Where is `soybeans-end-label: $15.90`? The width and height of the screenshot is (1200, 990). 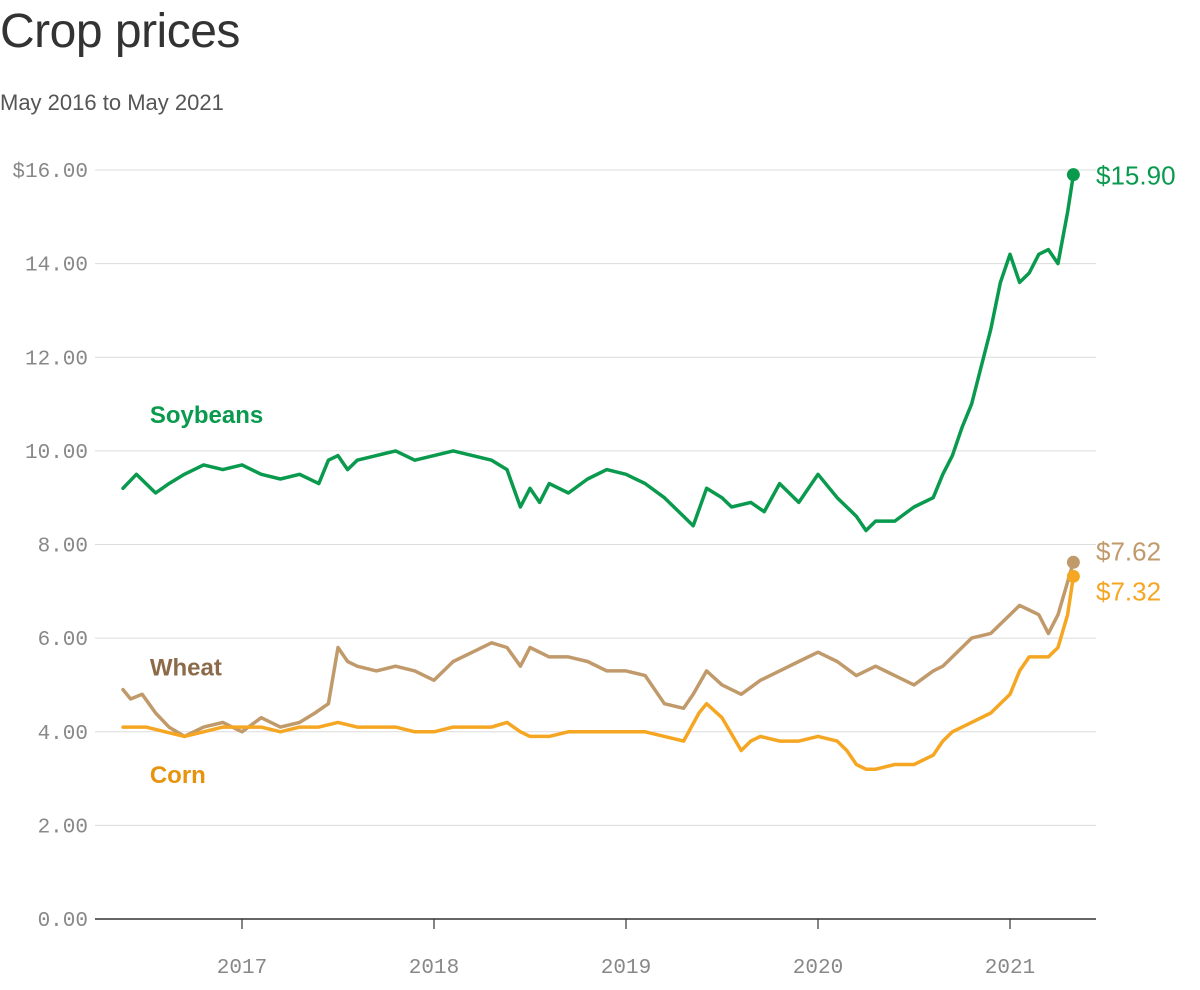 soybeans-end-label: $15.90 is located at coordinates (1136, 176).